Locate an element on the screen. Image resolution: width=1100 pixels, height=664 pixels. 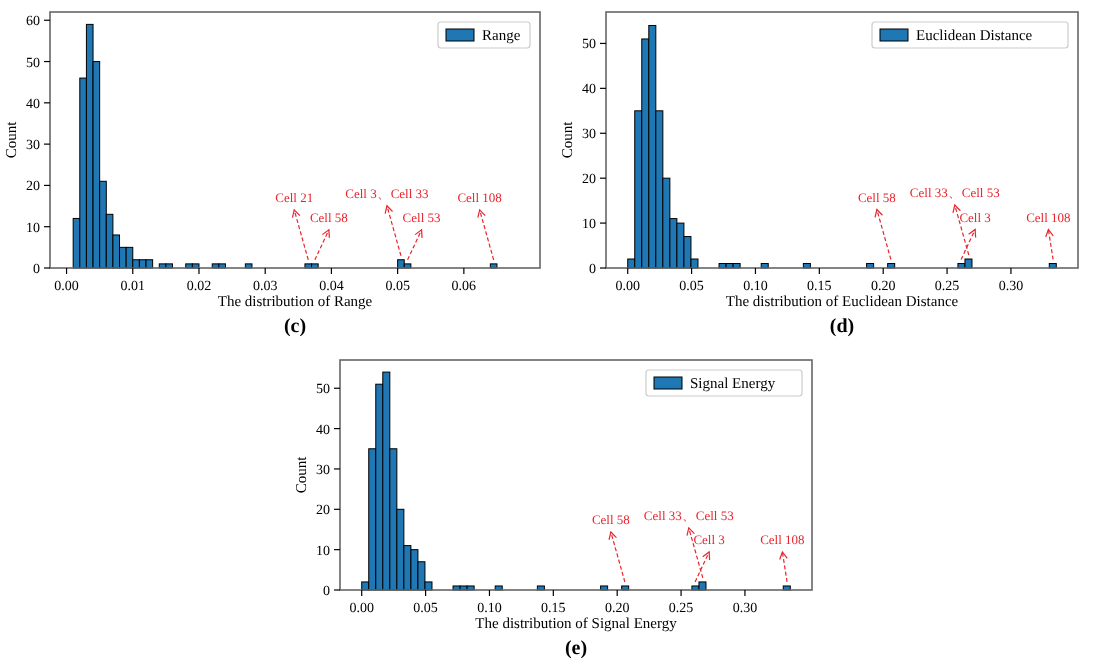
text: (e) is located at coordinates (576, 649).